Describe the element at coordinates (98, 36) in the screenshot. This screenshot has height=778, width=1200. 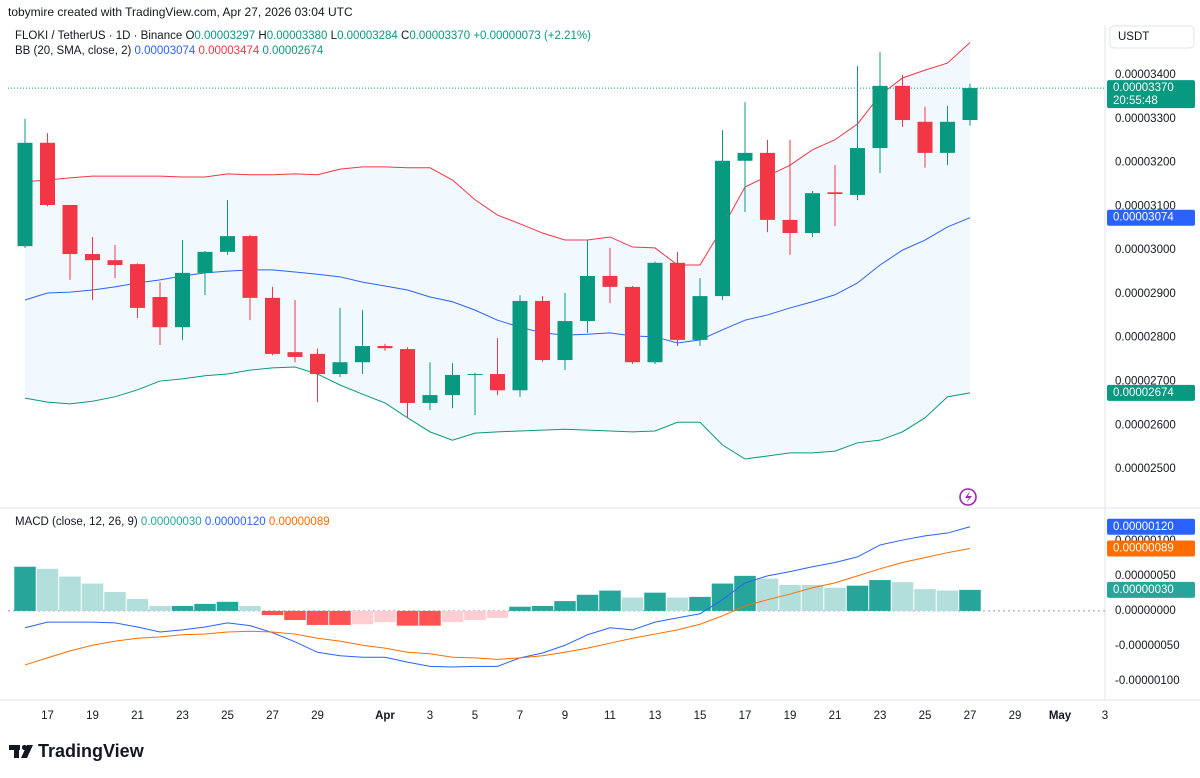
I see `symbol: FLOKI / TetherUS · 1D · Binance` at that location.